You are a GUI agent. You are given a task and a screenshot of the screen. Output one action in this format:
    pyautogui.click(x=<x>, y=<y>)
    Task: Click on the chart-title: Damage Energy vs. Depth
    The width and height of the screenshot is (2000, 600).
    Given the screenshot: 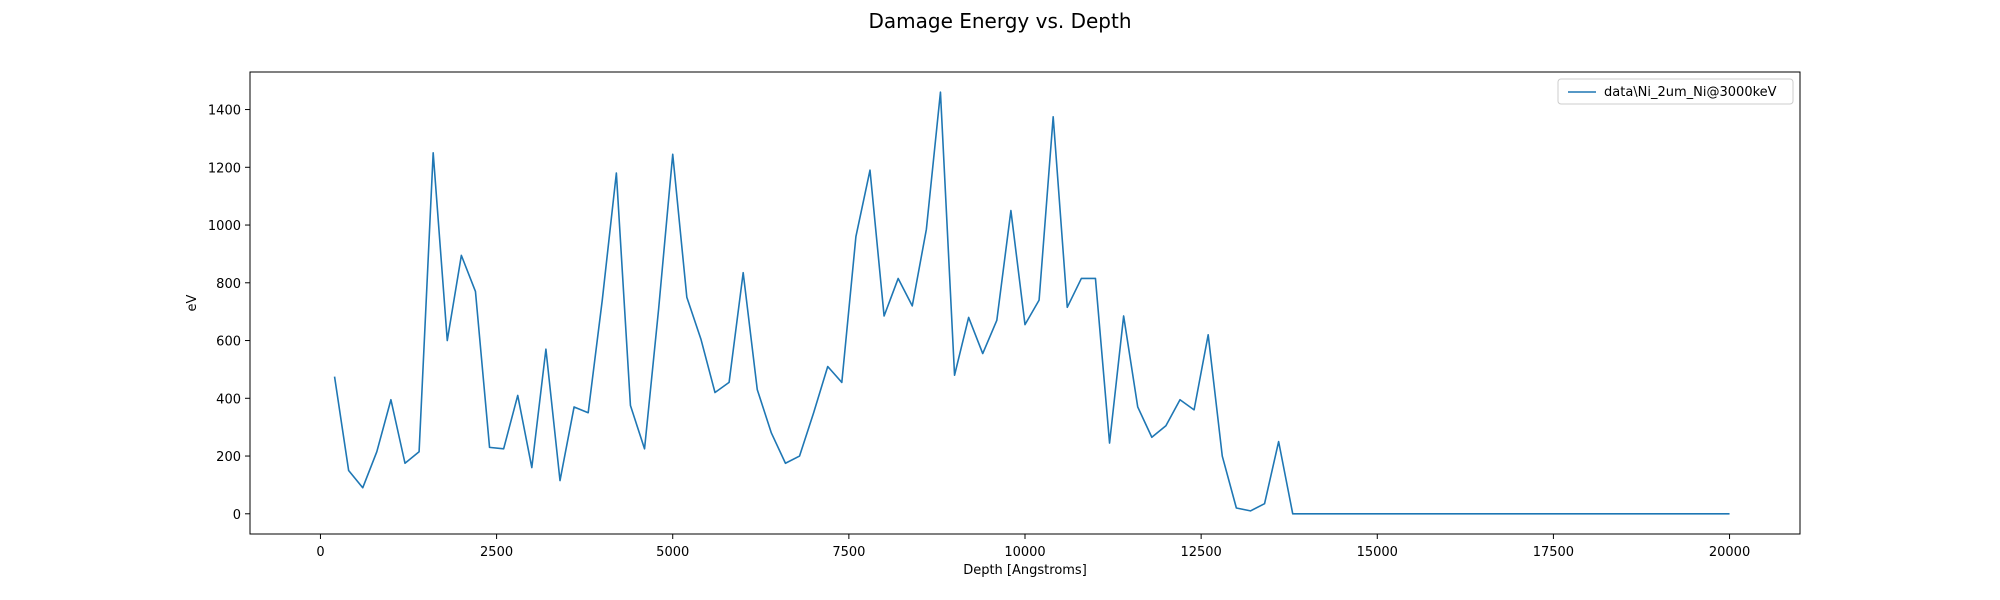 What is the action you would take?
    pyautogui.click(x=999, y=21)
    